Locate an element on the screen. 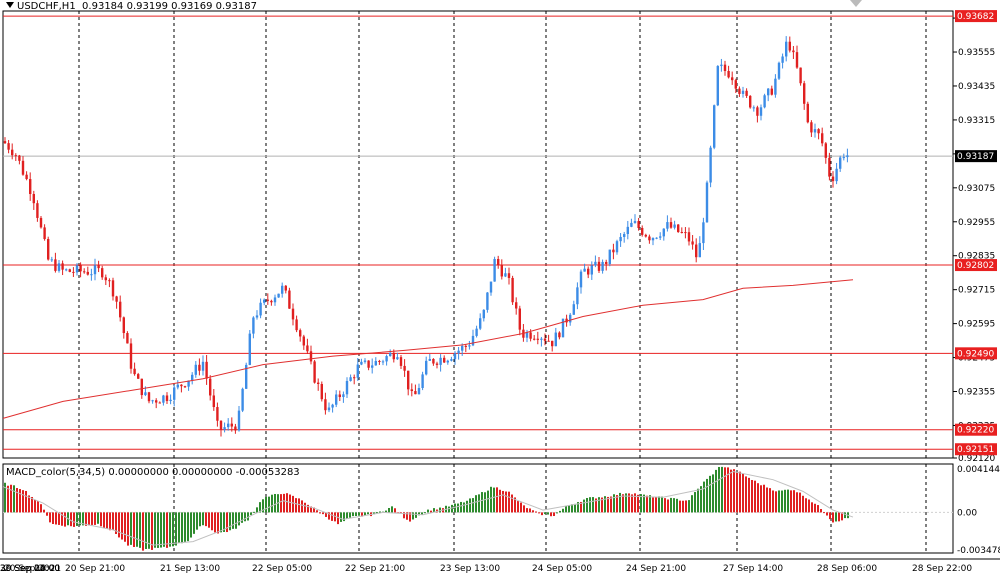  macd-panel-frame is located at coordinates (478, 508).